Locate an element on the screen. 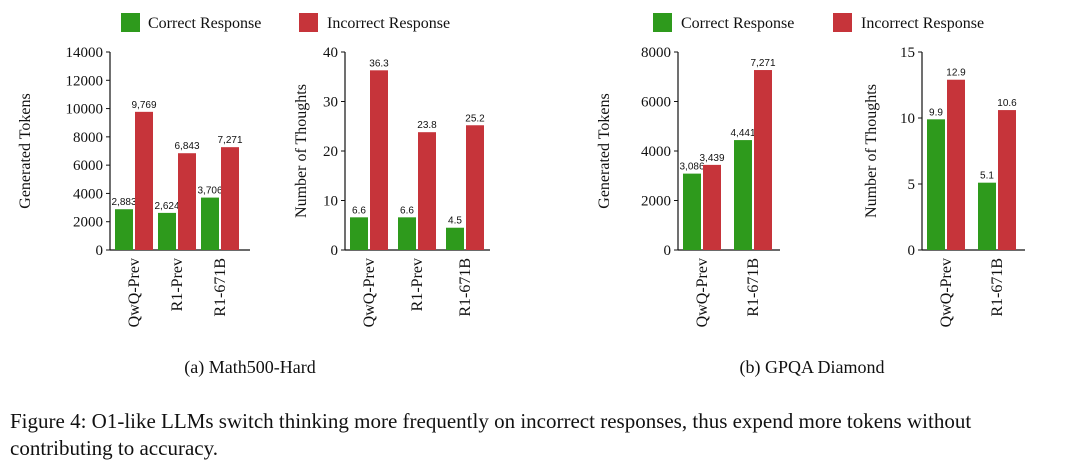 This screenshot has width=1080, height=473. gpqa-tokens-data-label-correct-1: 4,441 is located at coordinates (742, 133).